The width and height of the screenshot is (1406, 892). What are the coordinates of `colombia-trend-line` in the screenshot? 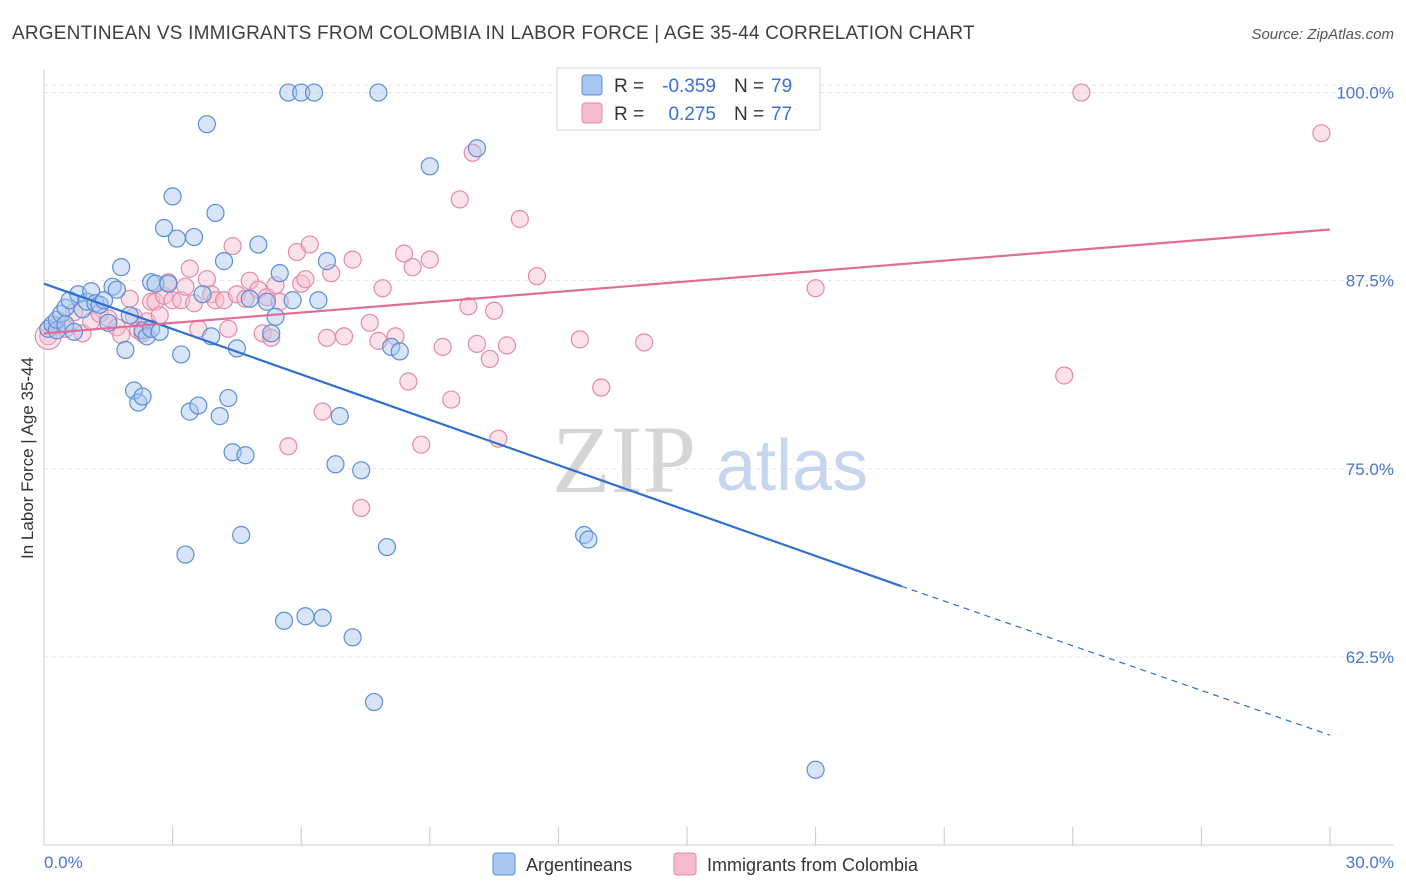 It's located at (687, 281).